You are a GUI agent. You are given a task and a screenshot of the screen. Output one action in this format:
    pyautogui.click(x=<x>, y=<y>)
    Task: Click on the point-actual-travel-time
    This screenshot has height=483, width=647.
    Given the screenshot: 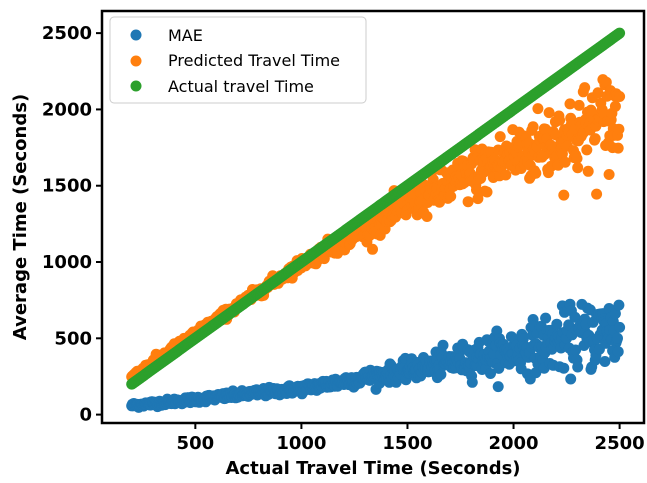 What is the action you would take?
    pyautogui.click(x=620, y=33)
    